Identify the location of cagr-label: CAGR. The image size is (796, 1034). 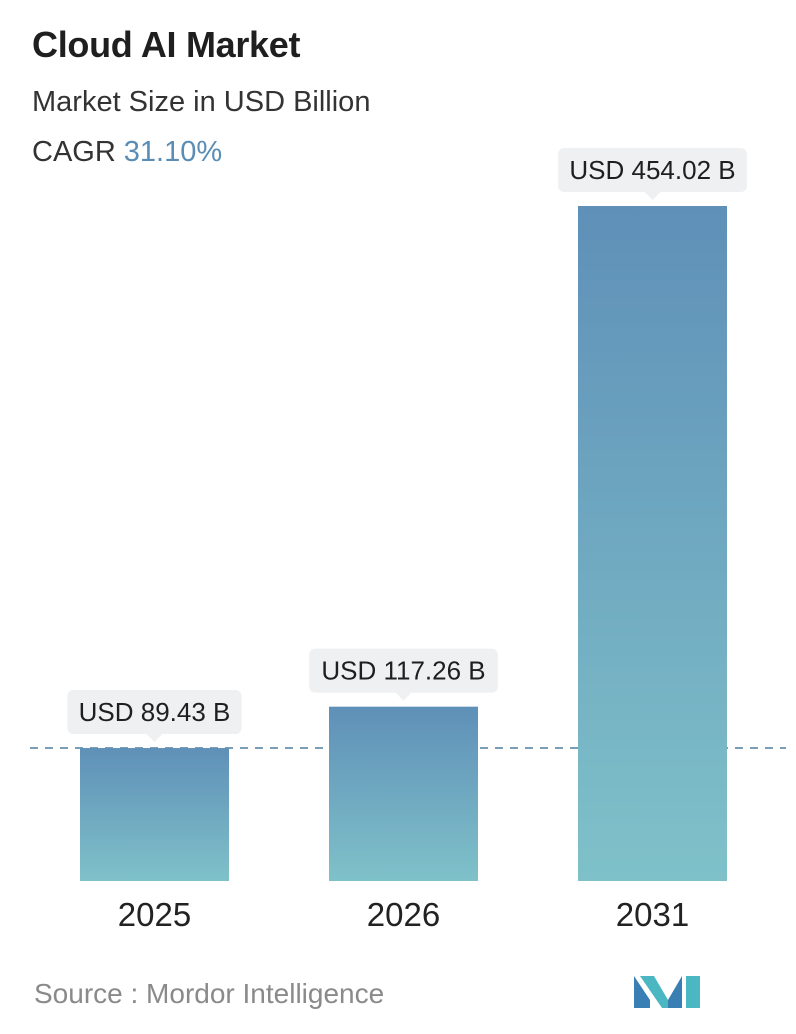
(74, 152).